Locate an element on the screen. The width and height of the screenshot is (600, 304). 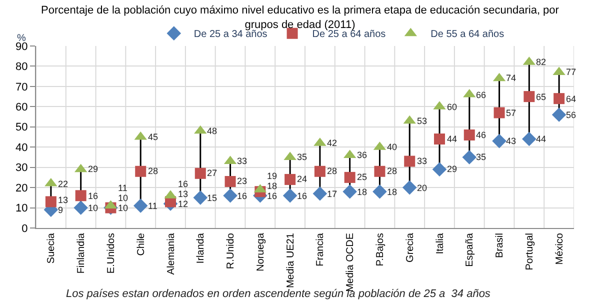
legend-label: De 55 a 64 años is located at coordinates (467, 34).